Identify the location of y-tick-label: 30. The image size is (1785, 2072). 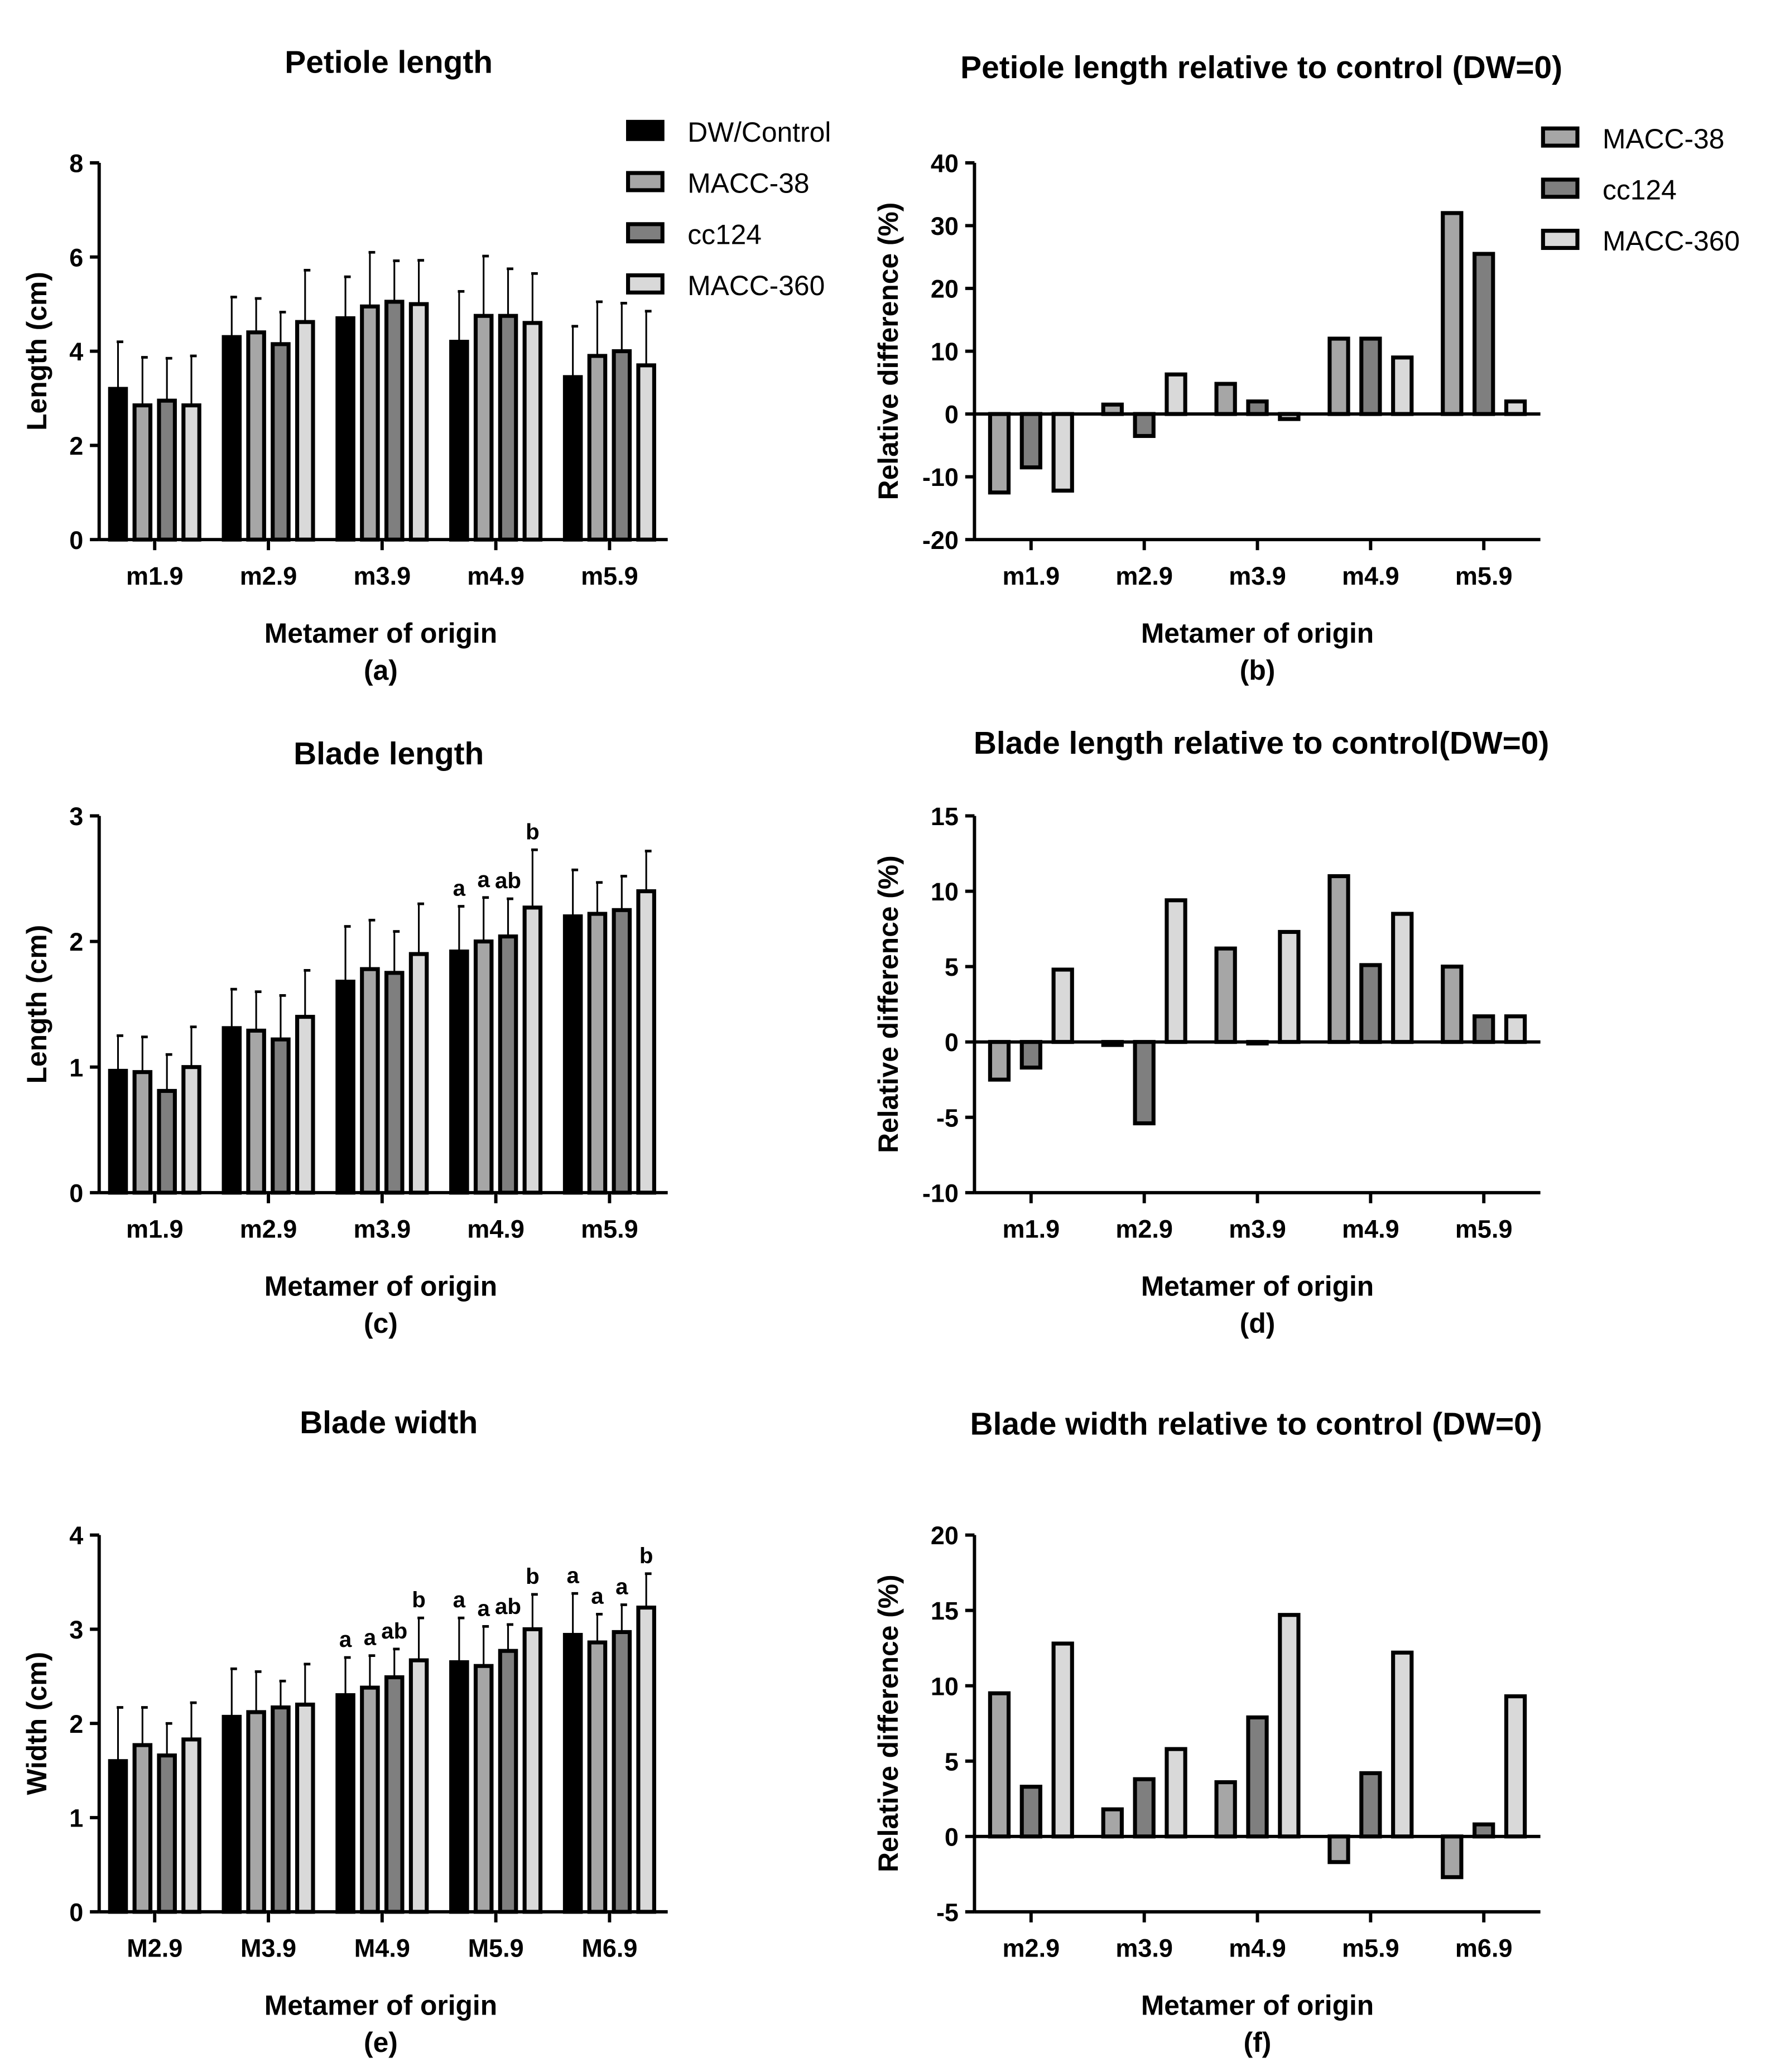
(945, 226).